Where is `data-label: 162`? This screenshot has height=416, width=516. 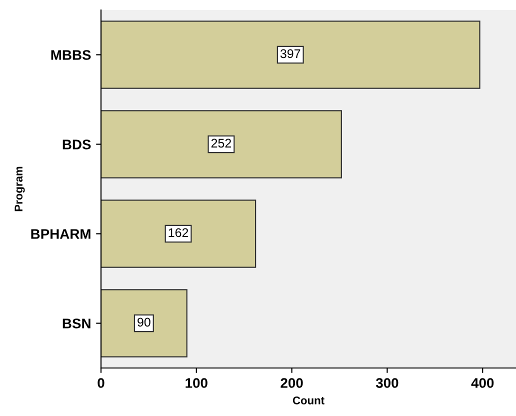 data-label: 162 is located at coordinates (178, 233).